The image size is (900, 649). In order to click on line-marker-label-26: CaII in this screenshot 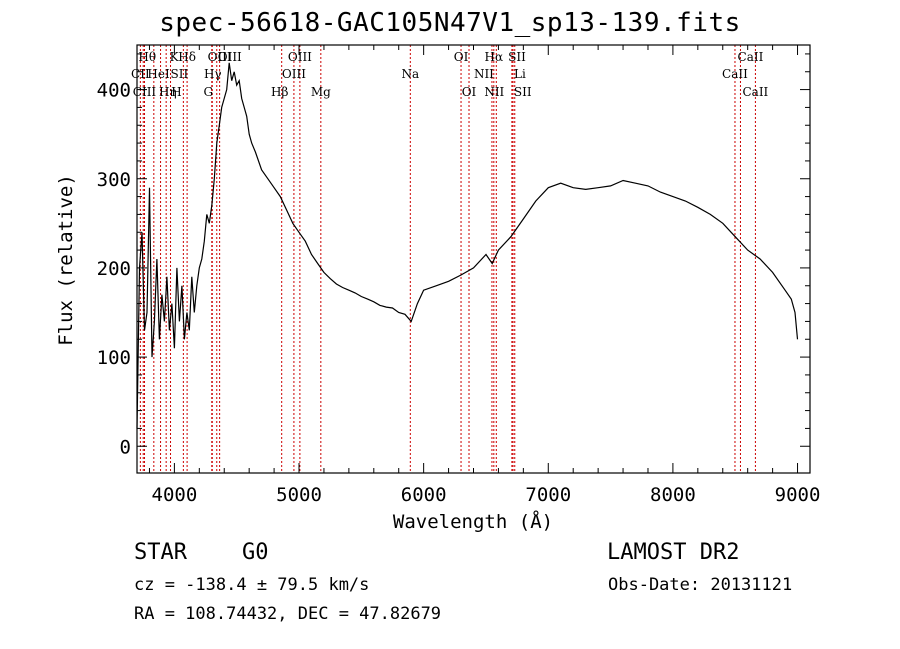, I will do `click(735, 74)`.